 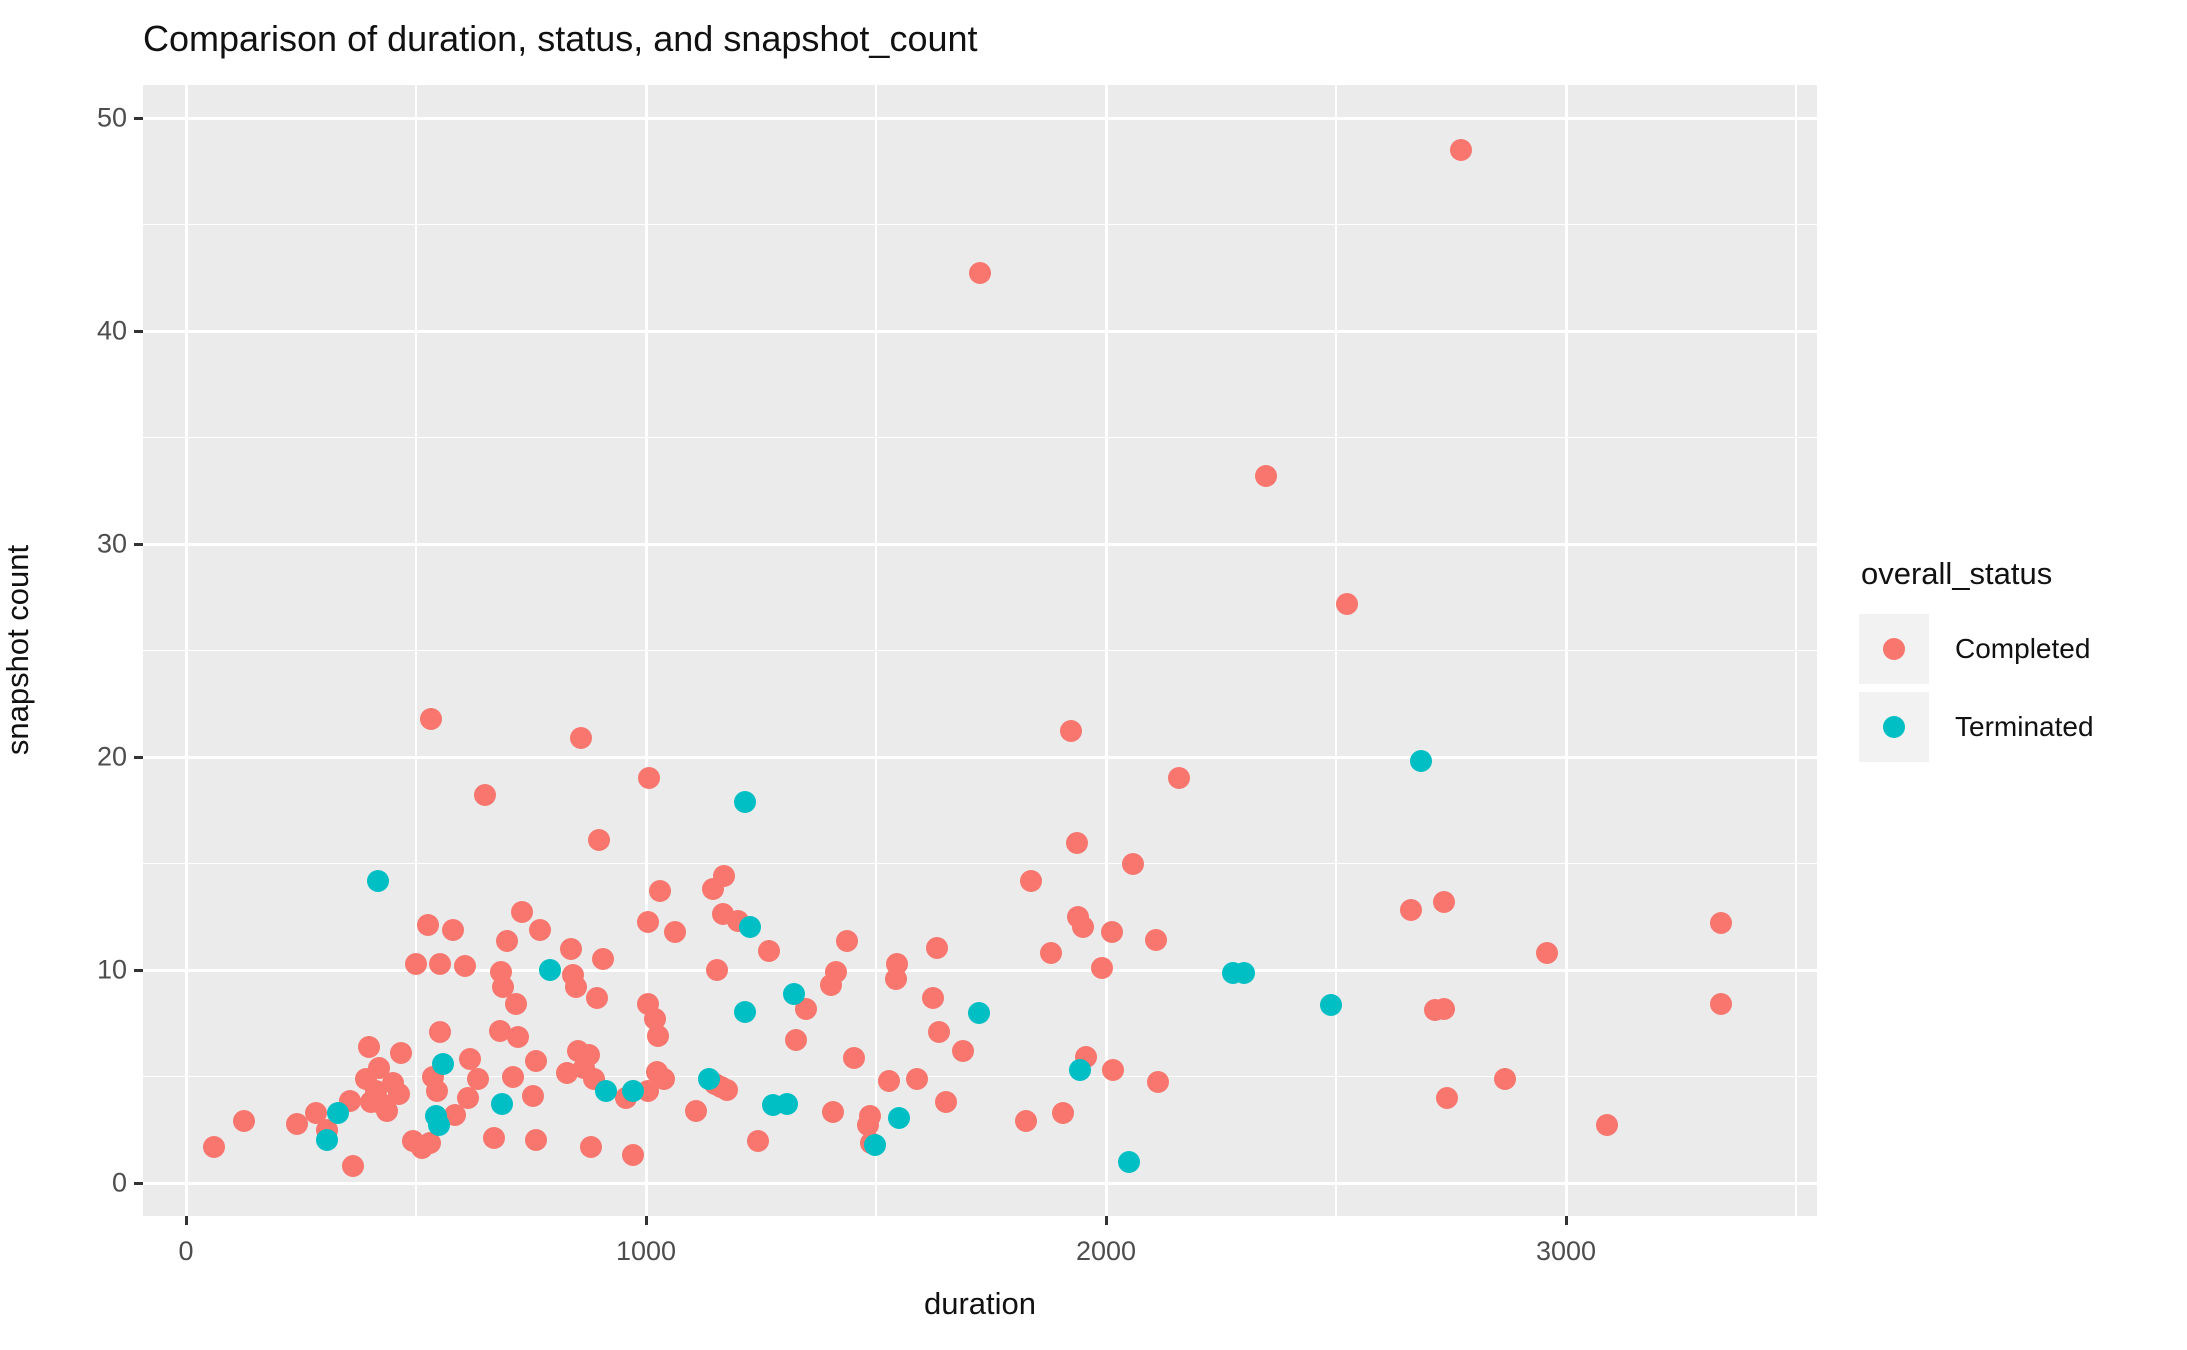 I want to click on x-tick-label: 3000, so click(x=1566, y=1251).